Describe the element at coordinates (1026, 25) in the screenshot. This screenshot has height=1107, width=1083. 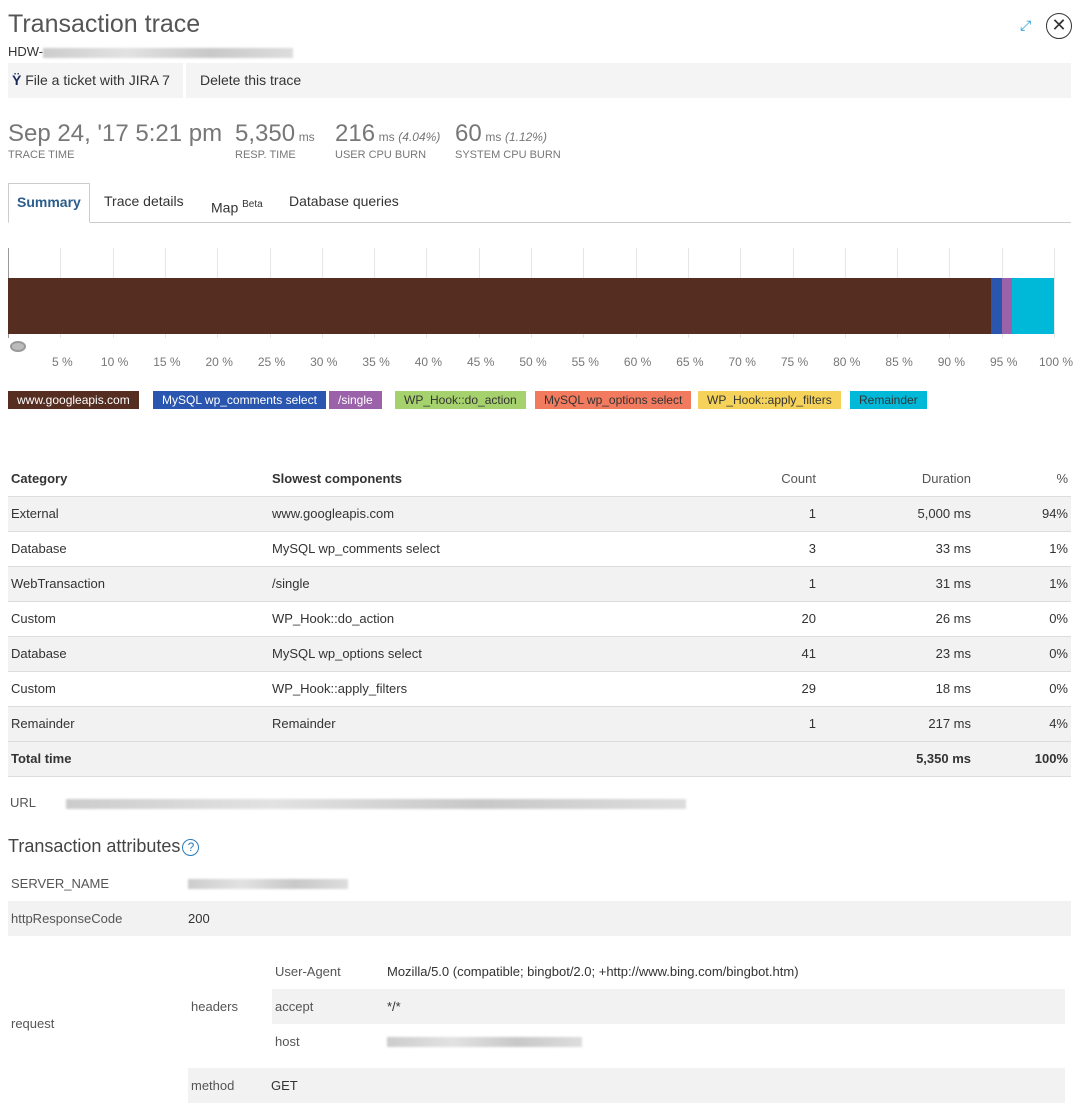
I see `expand-icon: ⤢` at that location.